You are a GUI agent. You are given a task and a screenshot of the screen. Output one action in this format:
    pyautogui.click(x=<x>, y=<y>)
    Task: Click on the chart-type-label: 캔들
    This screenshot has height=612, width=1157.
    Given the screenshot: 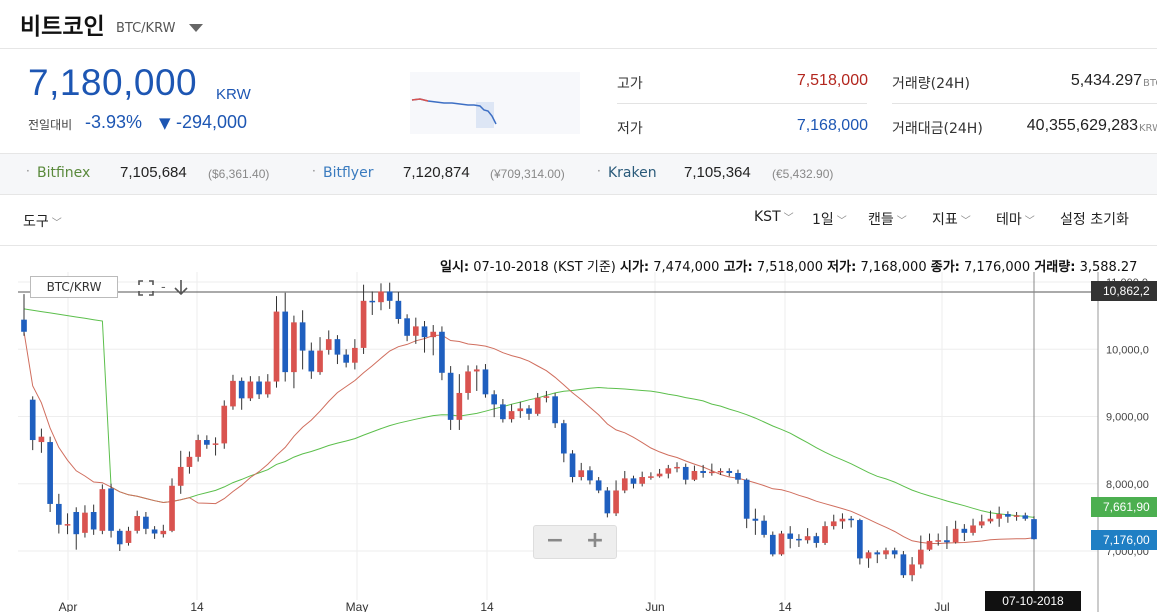 What is the action you would take?
    pyautogui.click(x=881, y=220)
    